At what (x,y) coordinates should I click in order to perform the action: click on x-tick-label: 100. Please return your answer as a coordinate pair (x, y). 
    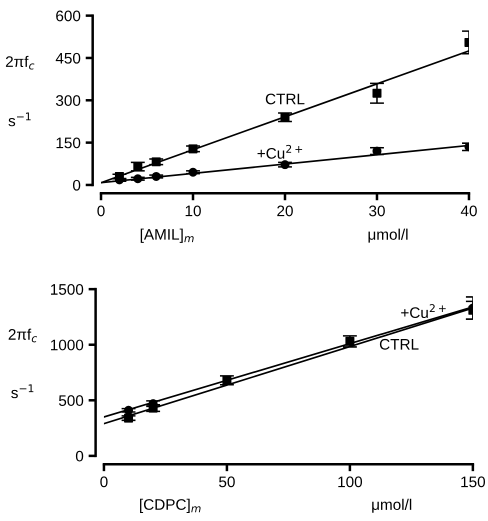
    Looking at the image, I should click on (350, 482).